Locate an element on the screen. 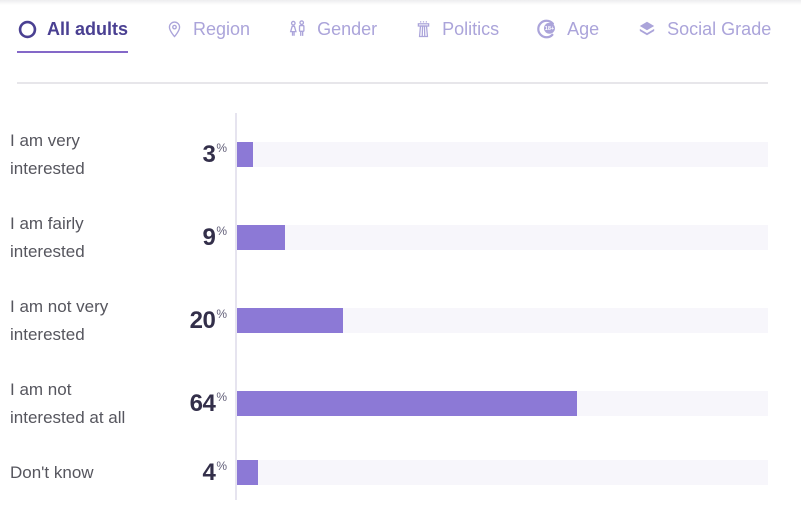  value-label: 20% is located at coordinates (198, 321).